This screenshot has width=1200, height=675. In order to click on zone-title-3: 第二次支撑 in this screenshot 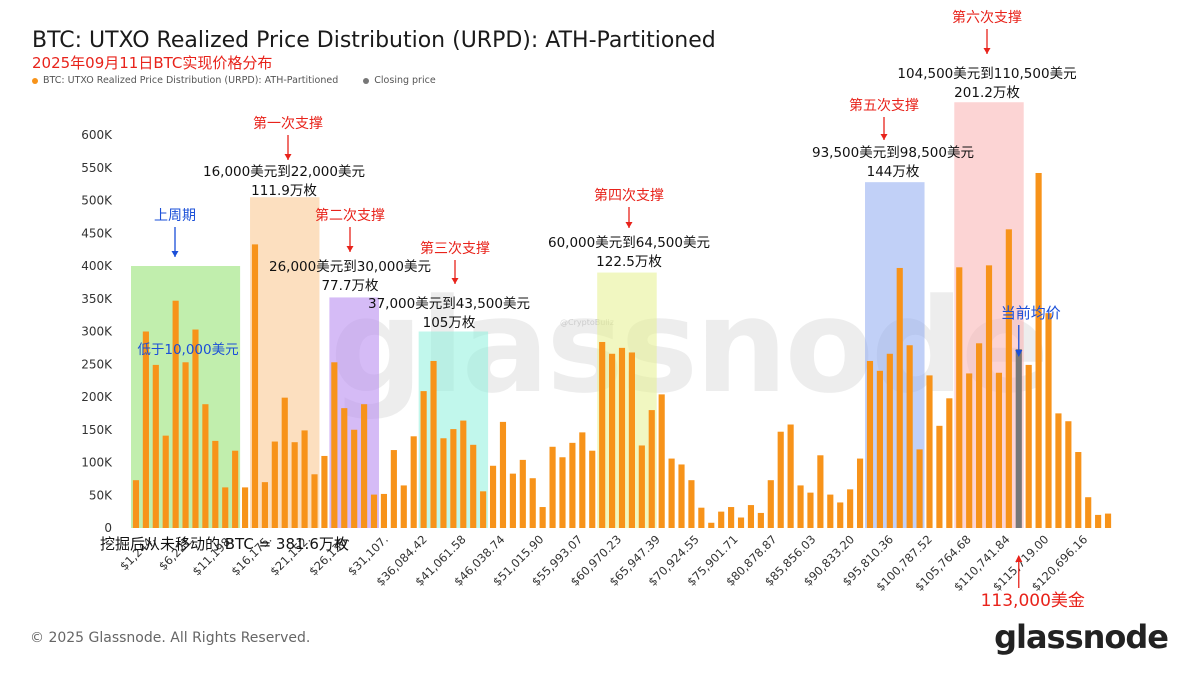, I will do `click(350, 215)`.